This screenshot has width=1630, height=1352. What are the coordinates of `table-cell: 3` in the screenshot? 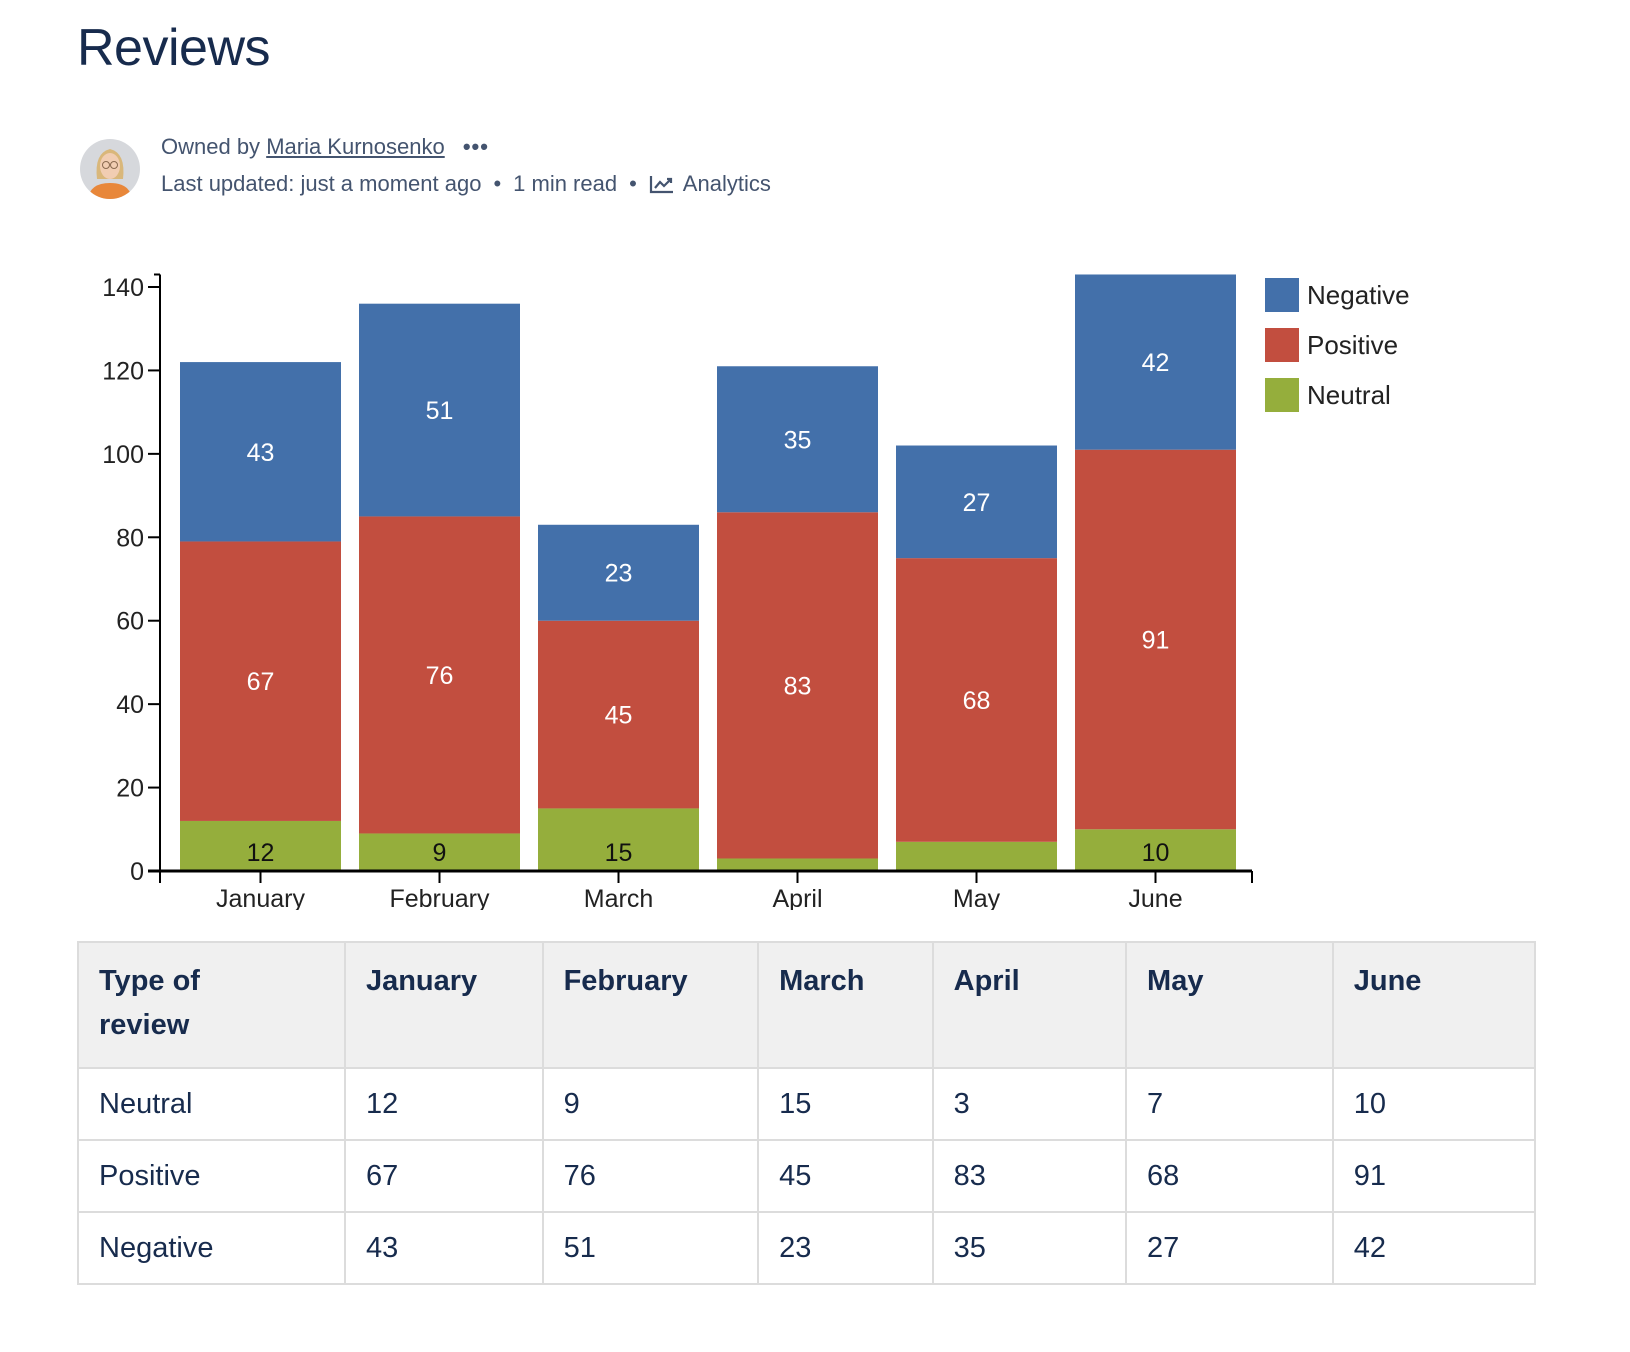 It's located at (1029, 1104).